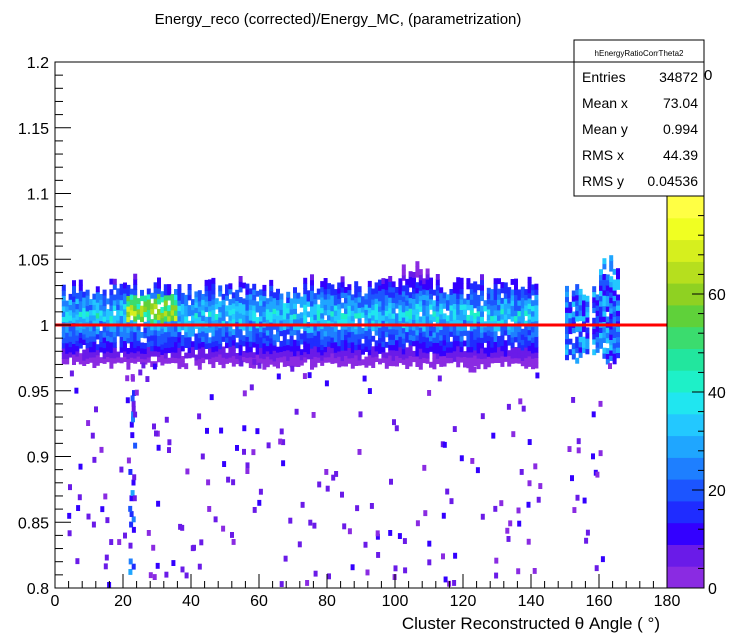 The width and height of the screenshot is (742, 636). What do you see at coordinates (678, 77) in the screenshot?
I see `stats-value: 34872` at bounding box center [678, 77].